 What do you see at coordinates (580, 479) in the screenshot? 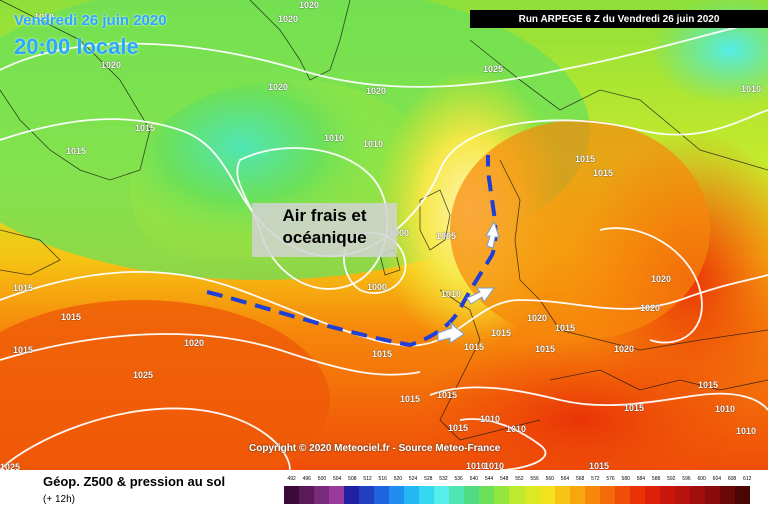
I see `legend-scale-value: 568` at bounding box center [580, 479].